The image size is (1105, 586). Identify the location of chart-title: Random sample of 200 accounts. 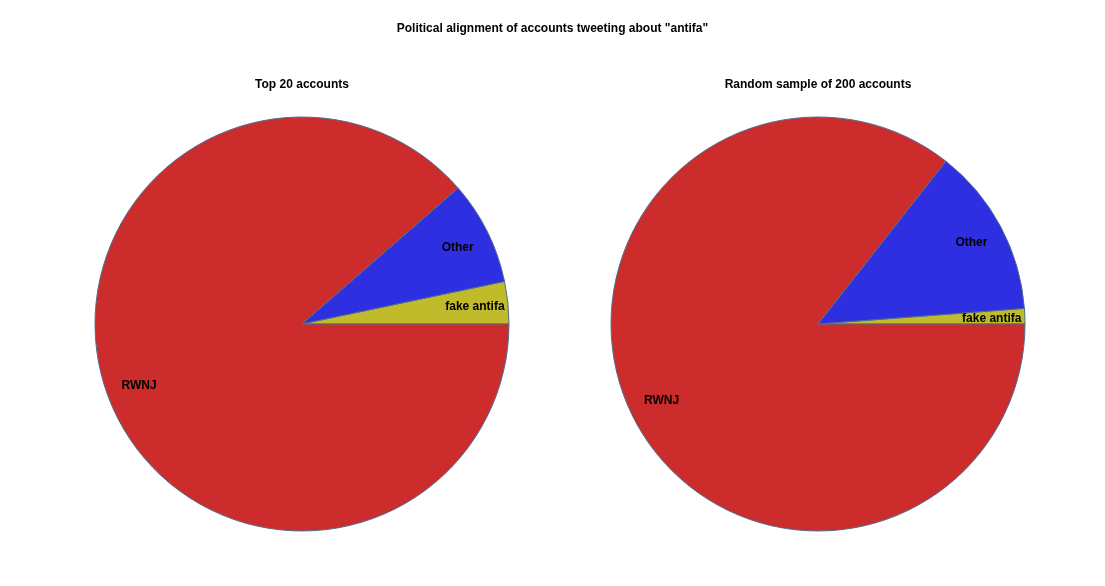
(818, 84).